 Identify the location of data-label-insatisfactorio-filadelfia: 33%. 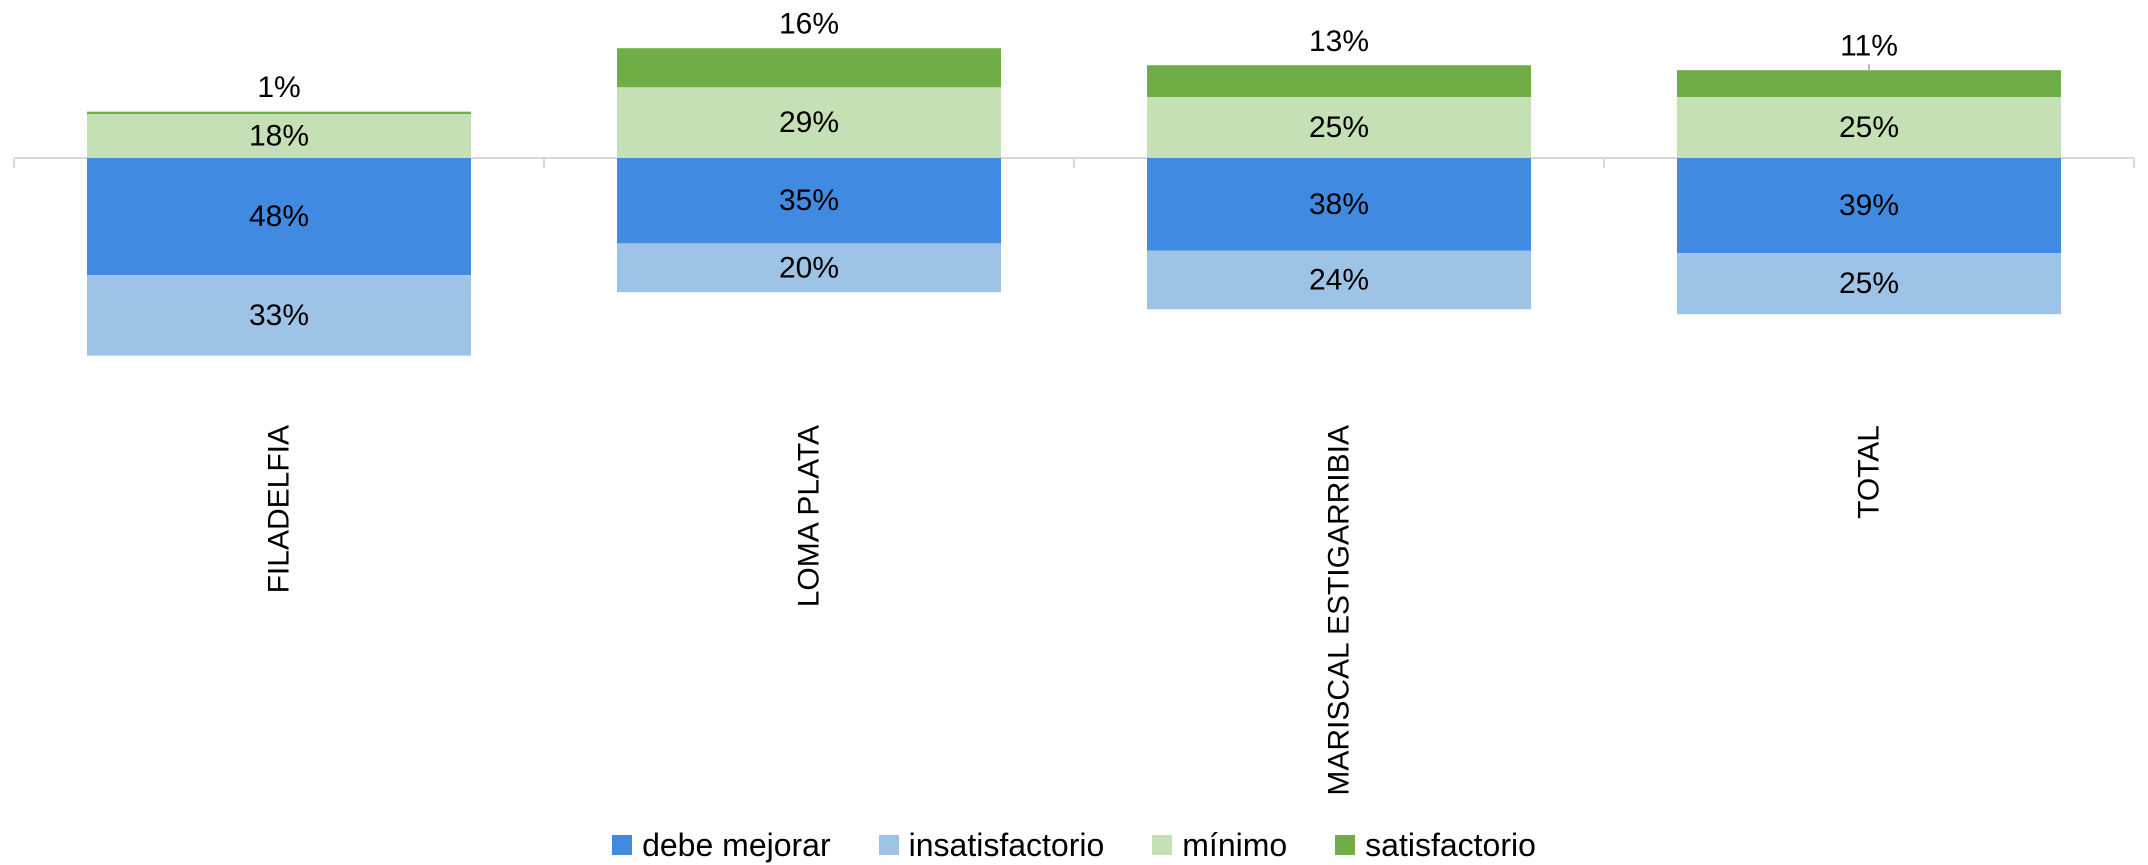
(279, 315).